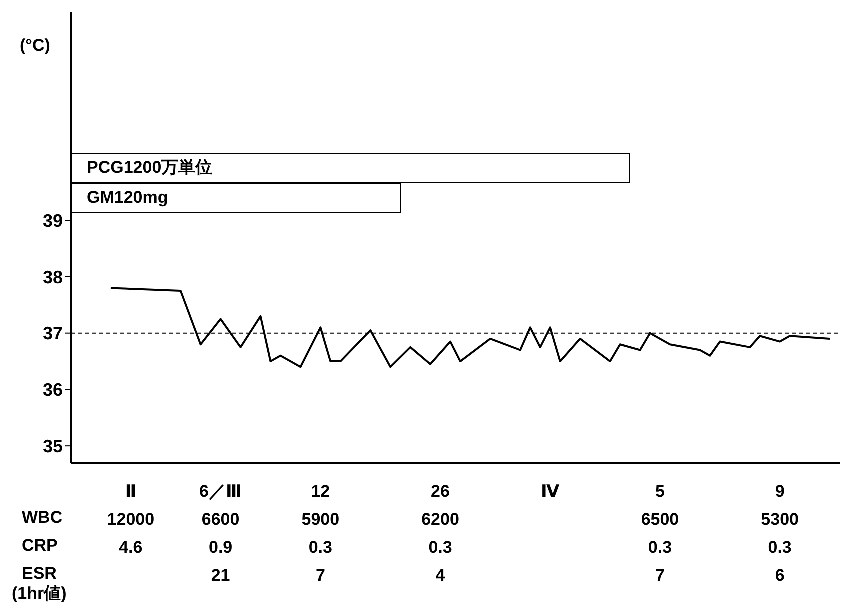 This screenshot has height=603, width=843. What do you see at coordinates (42, 518) in the screenshot?
I see `text: WBC` at bounding box center [42, 518].